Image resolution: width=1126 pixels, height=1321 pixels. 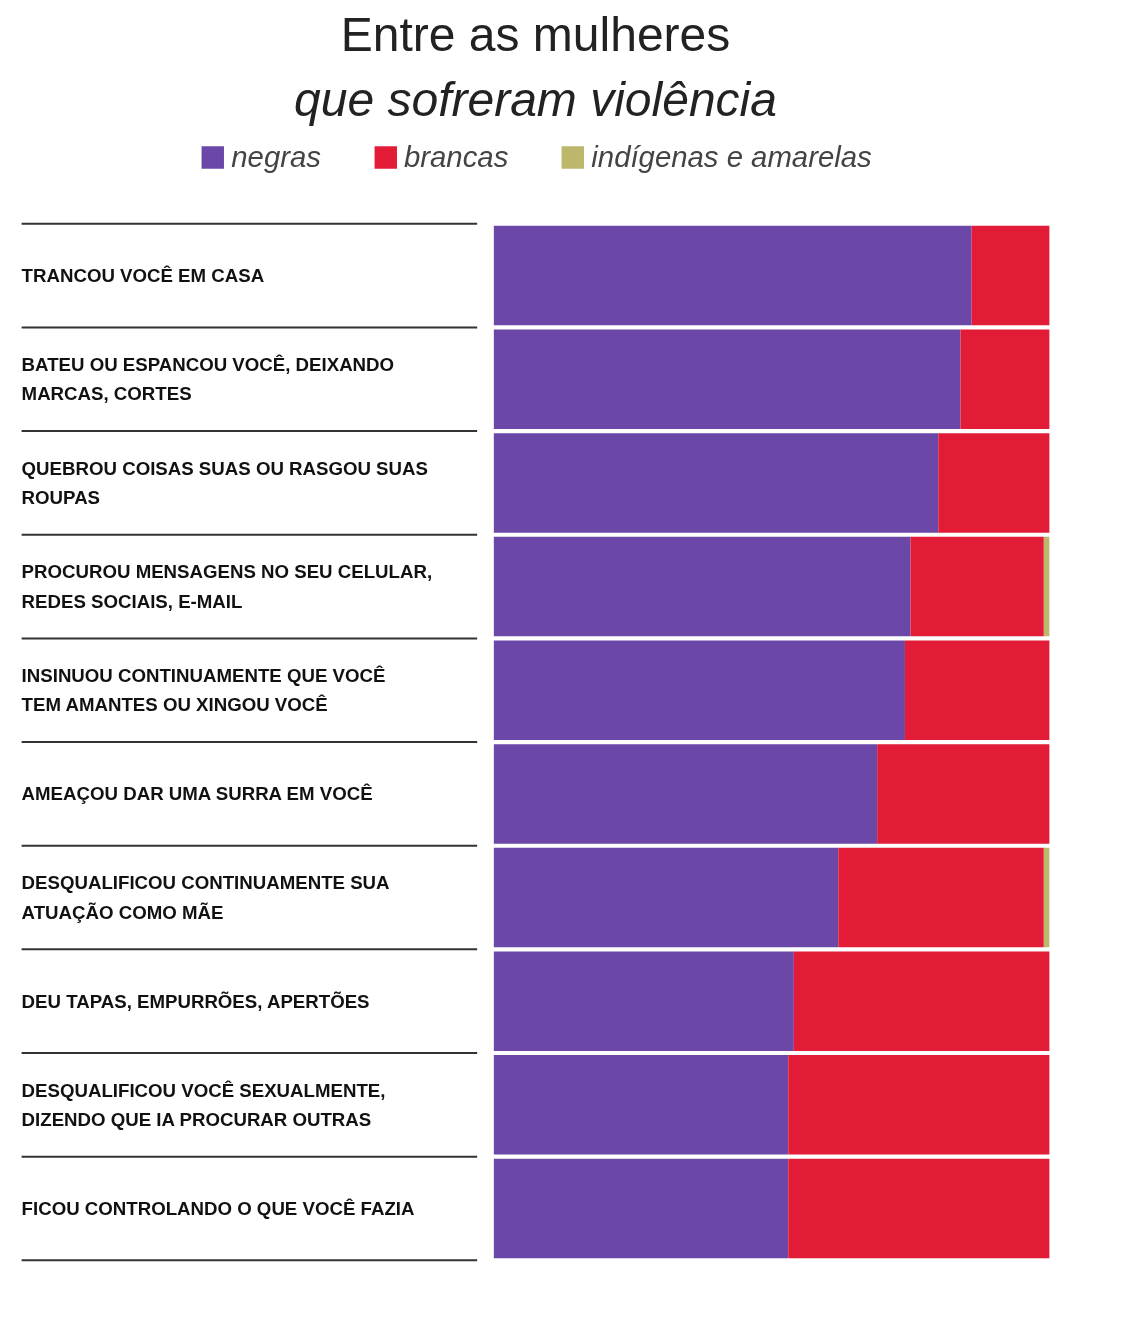 I want to click on y-tick-label: TRANCOU VOCÊ EM CASA, so click(x=143, y=276).